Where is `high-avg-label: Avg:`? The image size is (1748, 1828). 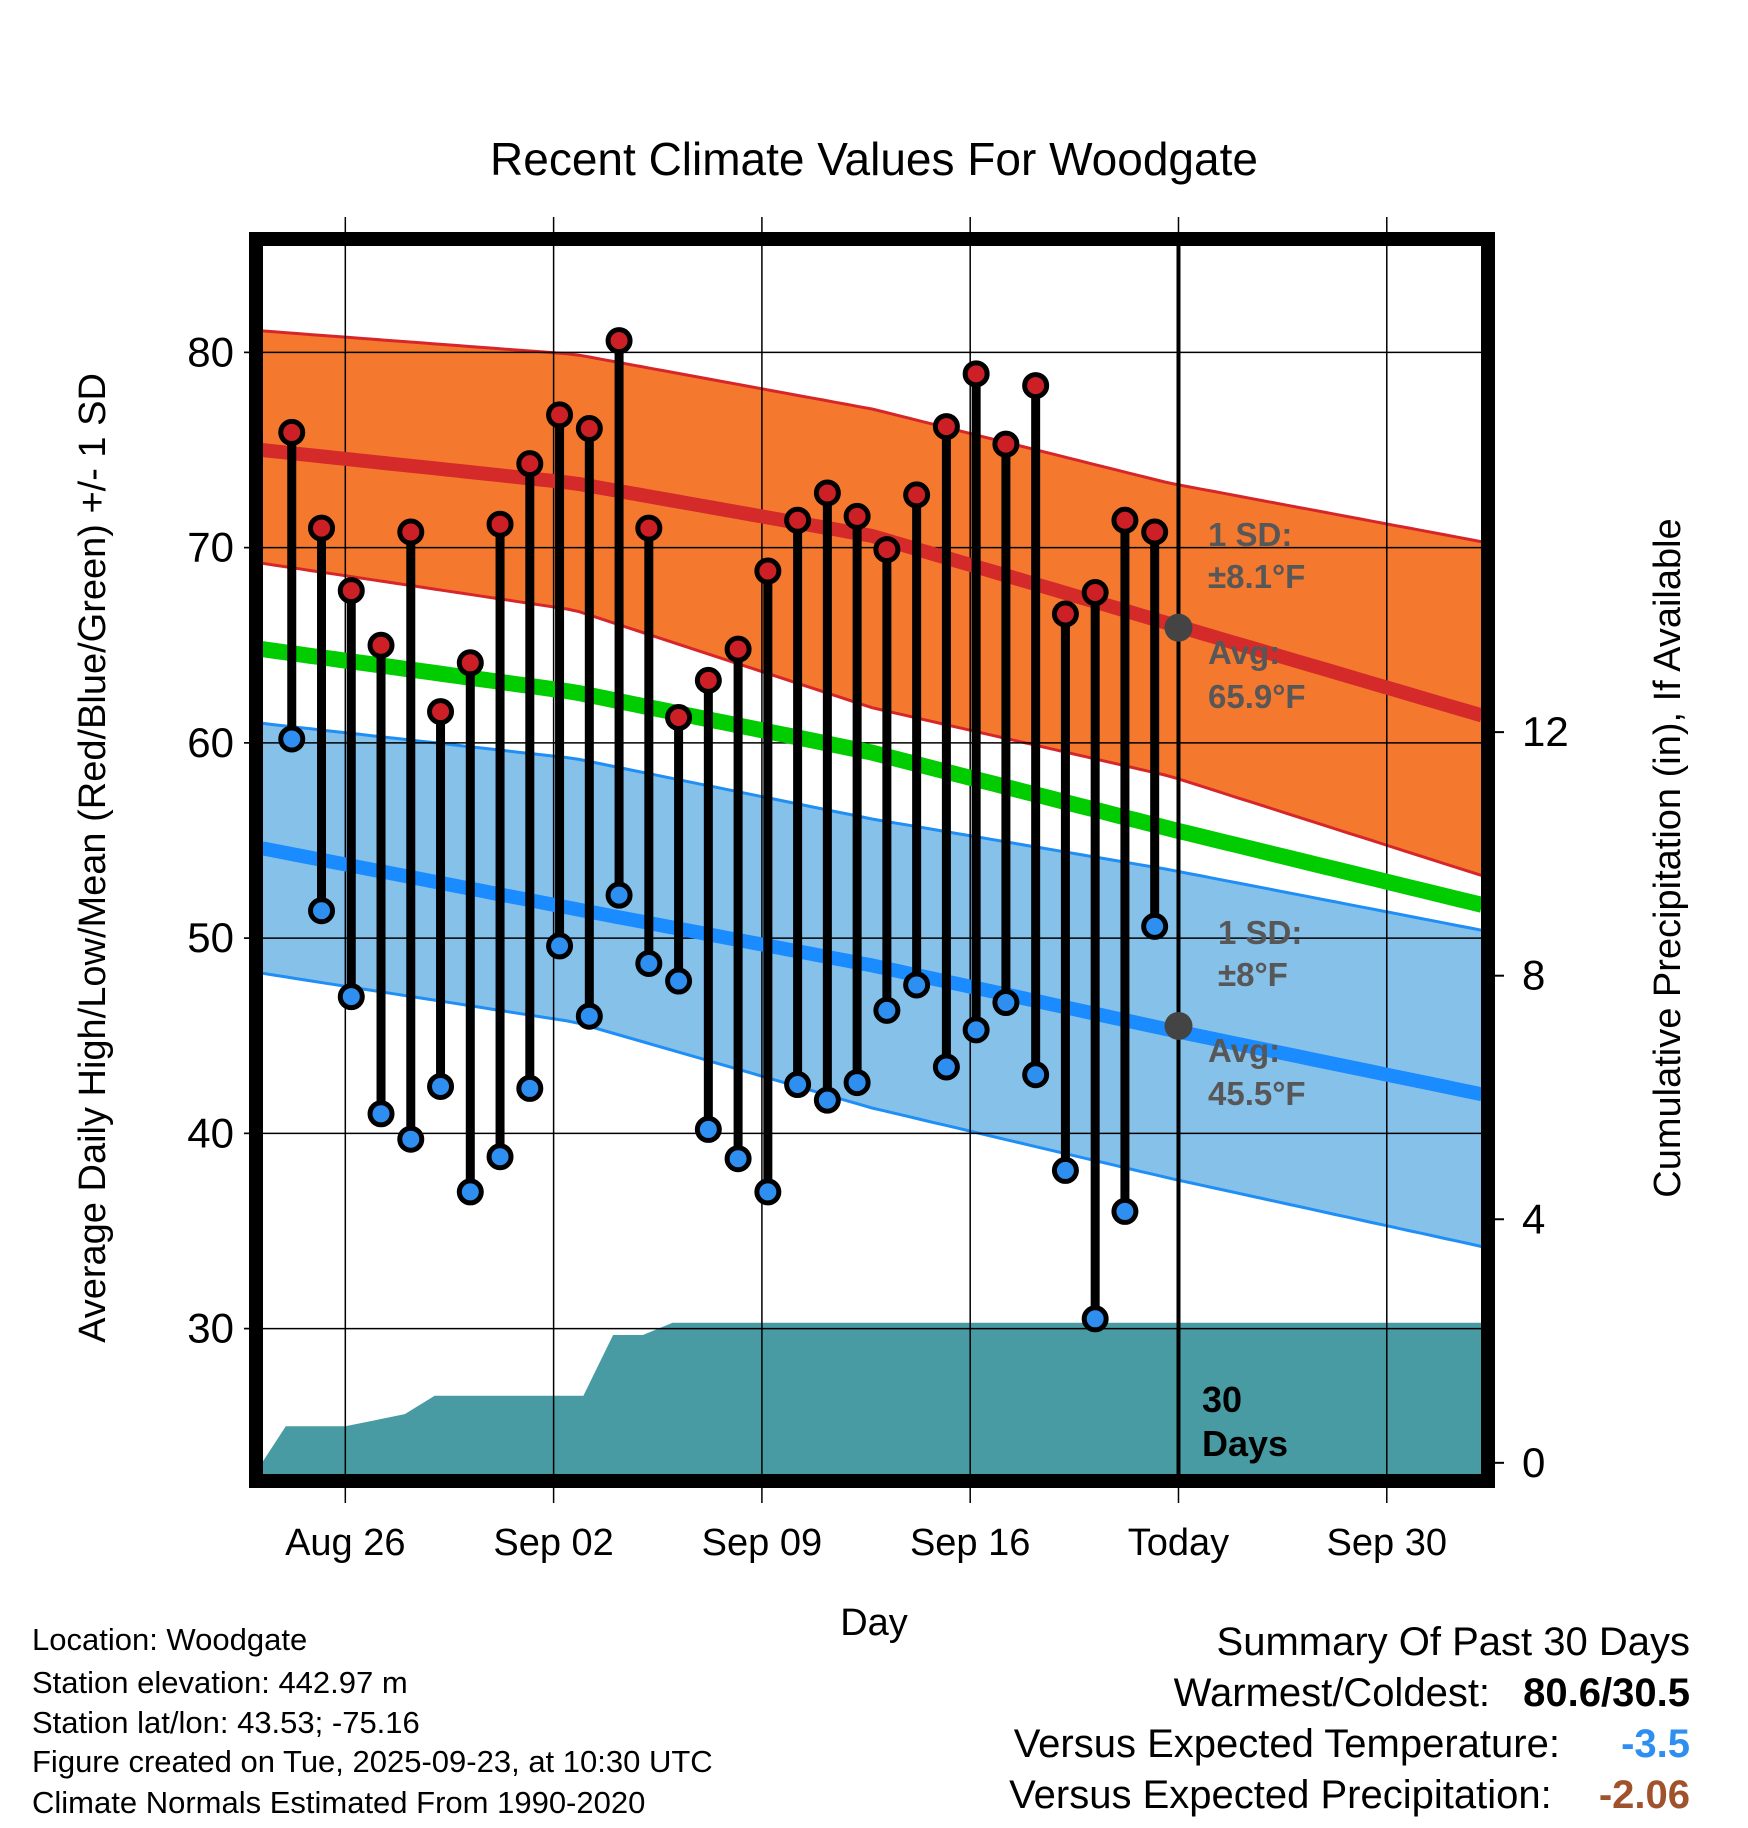
high-avg-label: Avg: is located at coordinates (1244, 652).